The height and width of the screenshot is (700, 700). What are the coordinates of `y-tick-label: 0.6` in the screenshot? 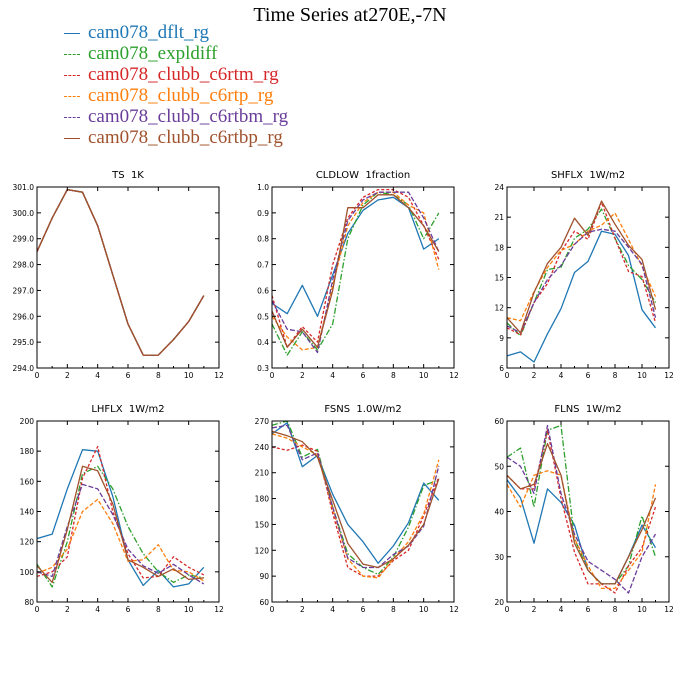 It's located at (263, 290).